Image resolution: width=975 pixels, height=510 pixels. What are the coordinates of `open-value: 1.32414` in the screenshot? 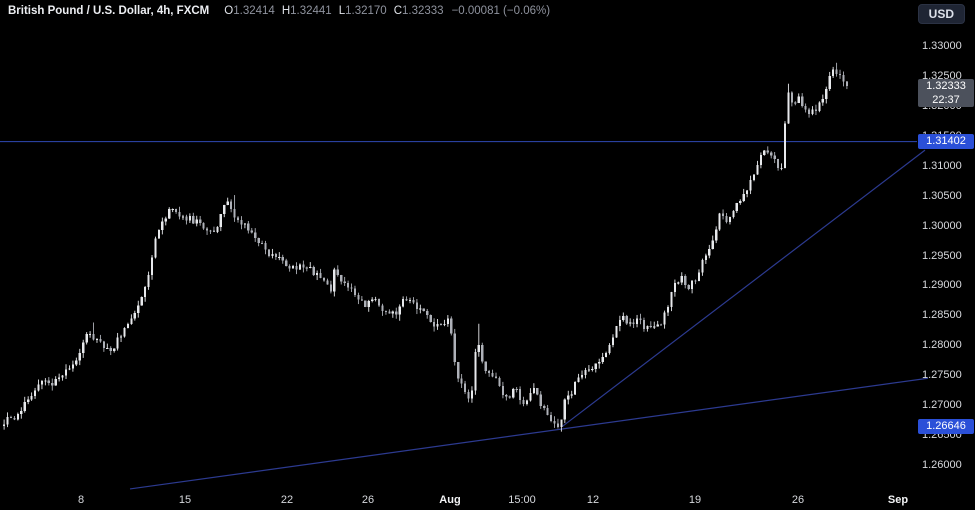 It's located at (254, 11).